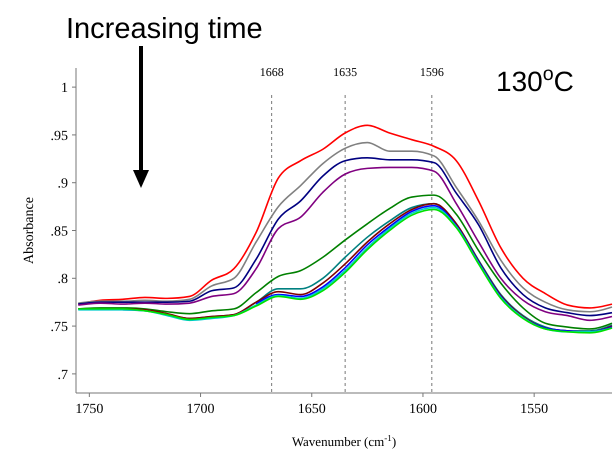 This screenshot has width=616, height=462. I want to click on annotation: 130$^{o}$C, so click(535, 80).